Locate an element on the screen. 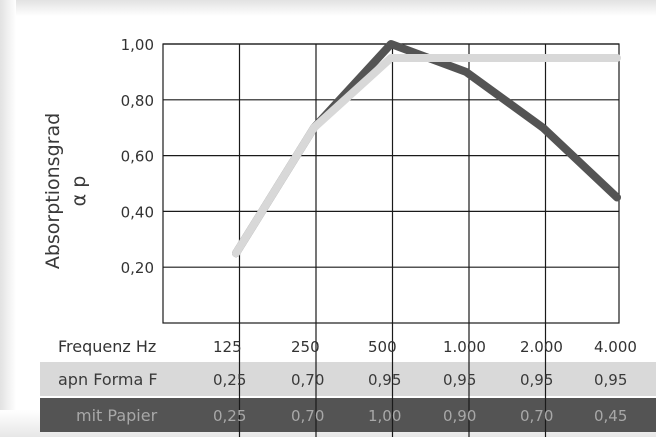 The height and width of the screenshot is (437, 656). x-tick-label: 250 is located at coordinates (305, 347).